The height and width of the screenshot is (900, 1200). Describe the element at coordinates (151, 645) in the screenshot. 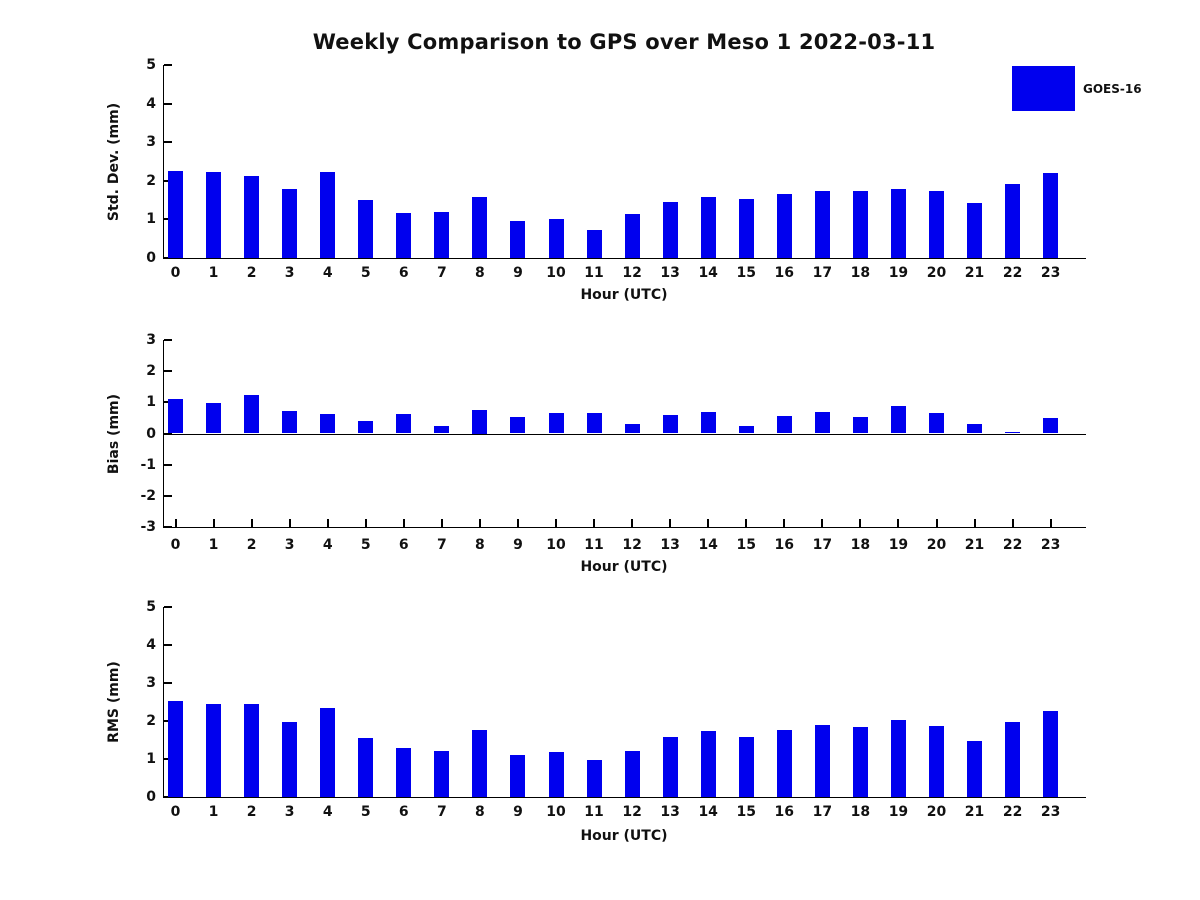

I see `y-tick-label: 4` at that location.